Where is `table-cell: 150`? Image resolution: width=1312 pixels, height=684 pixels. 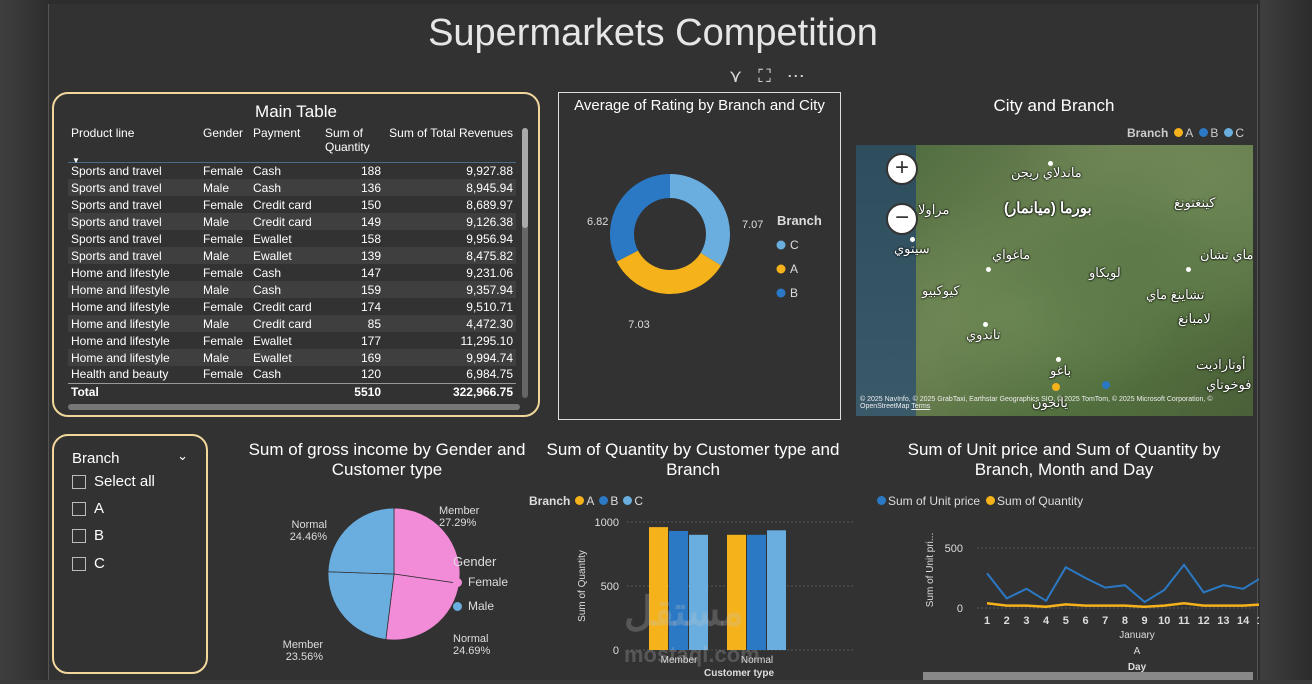
table-cell: 150 is located at coordinates (370, 204).